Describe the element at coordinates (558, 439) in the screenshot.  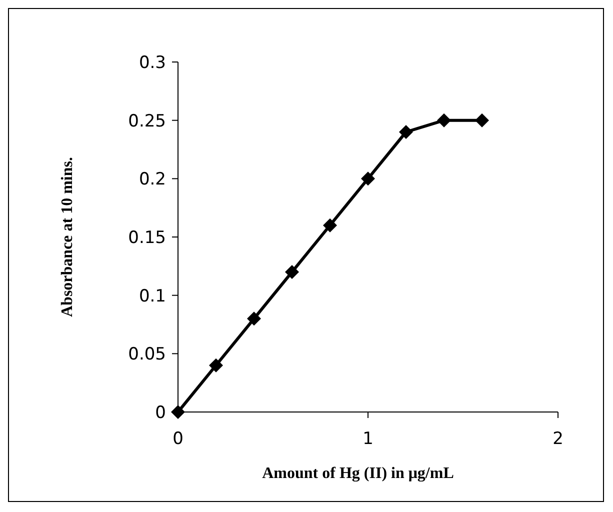
I see `x-tick-label: 2` at that location.